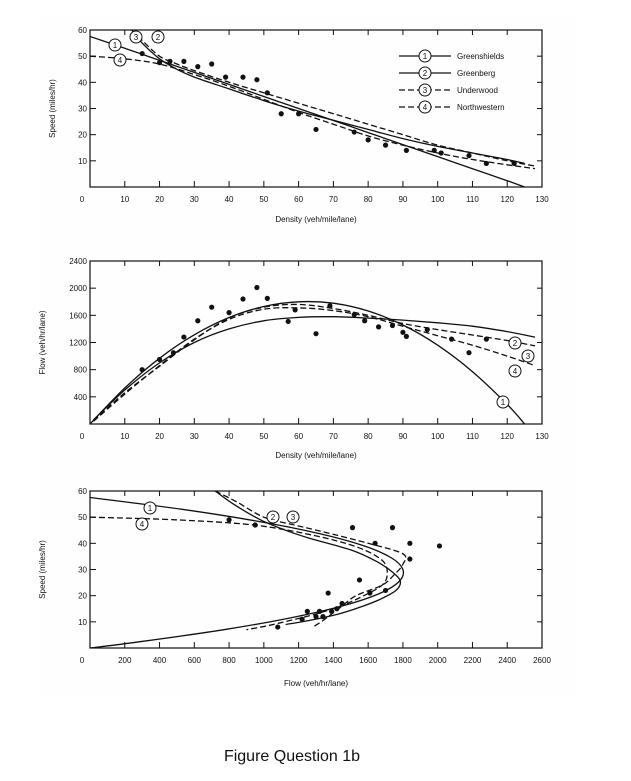  What do you see at coordinates (160, 660) in the screenshot?
I see `x-tick-label: 400` at bounding box center [160, 660].